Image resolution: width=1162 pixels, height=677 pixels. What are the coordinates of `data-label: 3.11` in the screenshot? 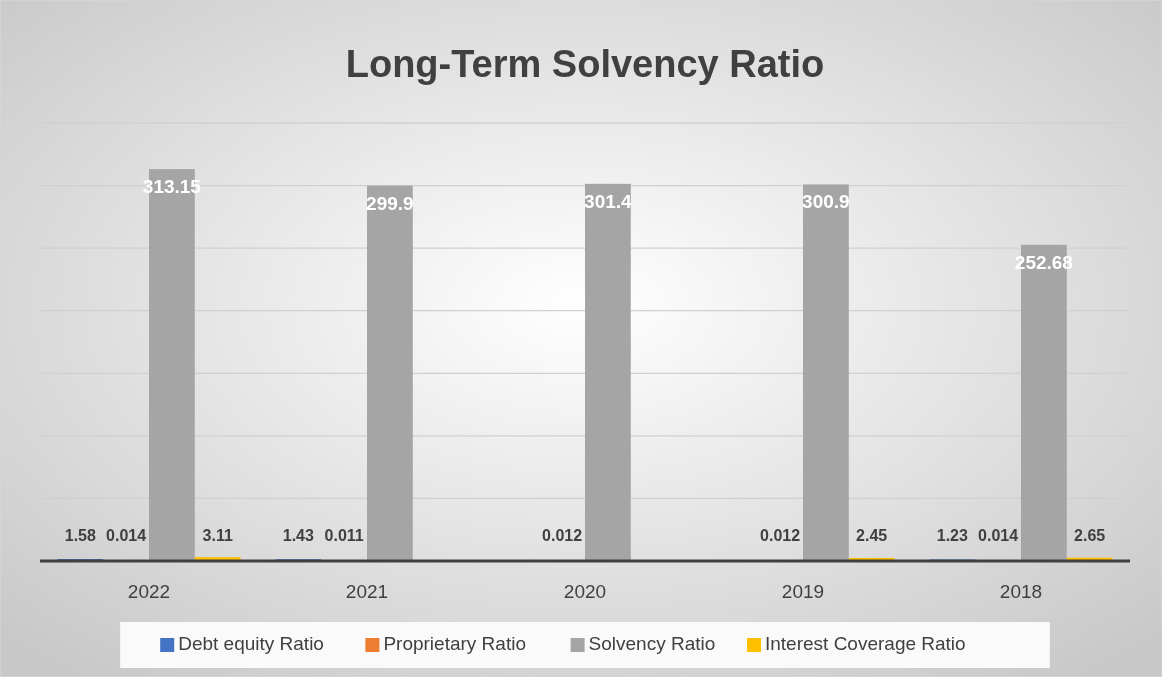 It's located at (217, 535).